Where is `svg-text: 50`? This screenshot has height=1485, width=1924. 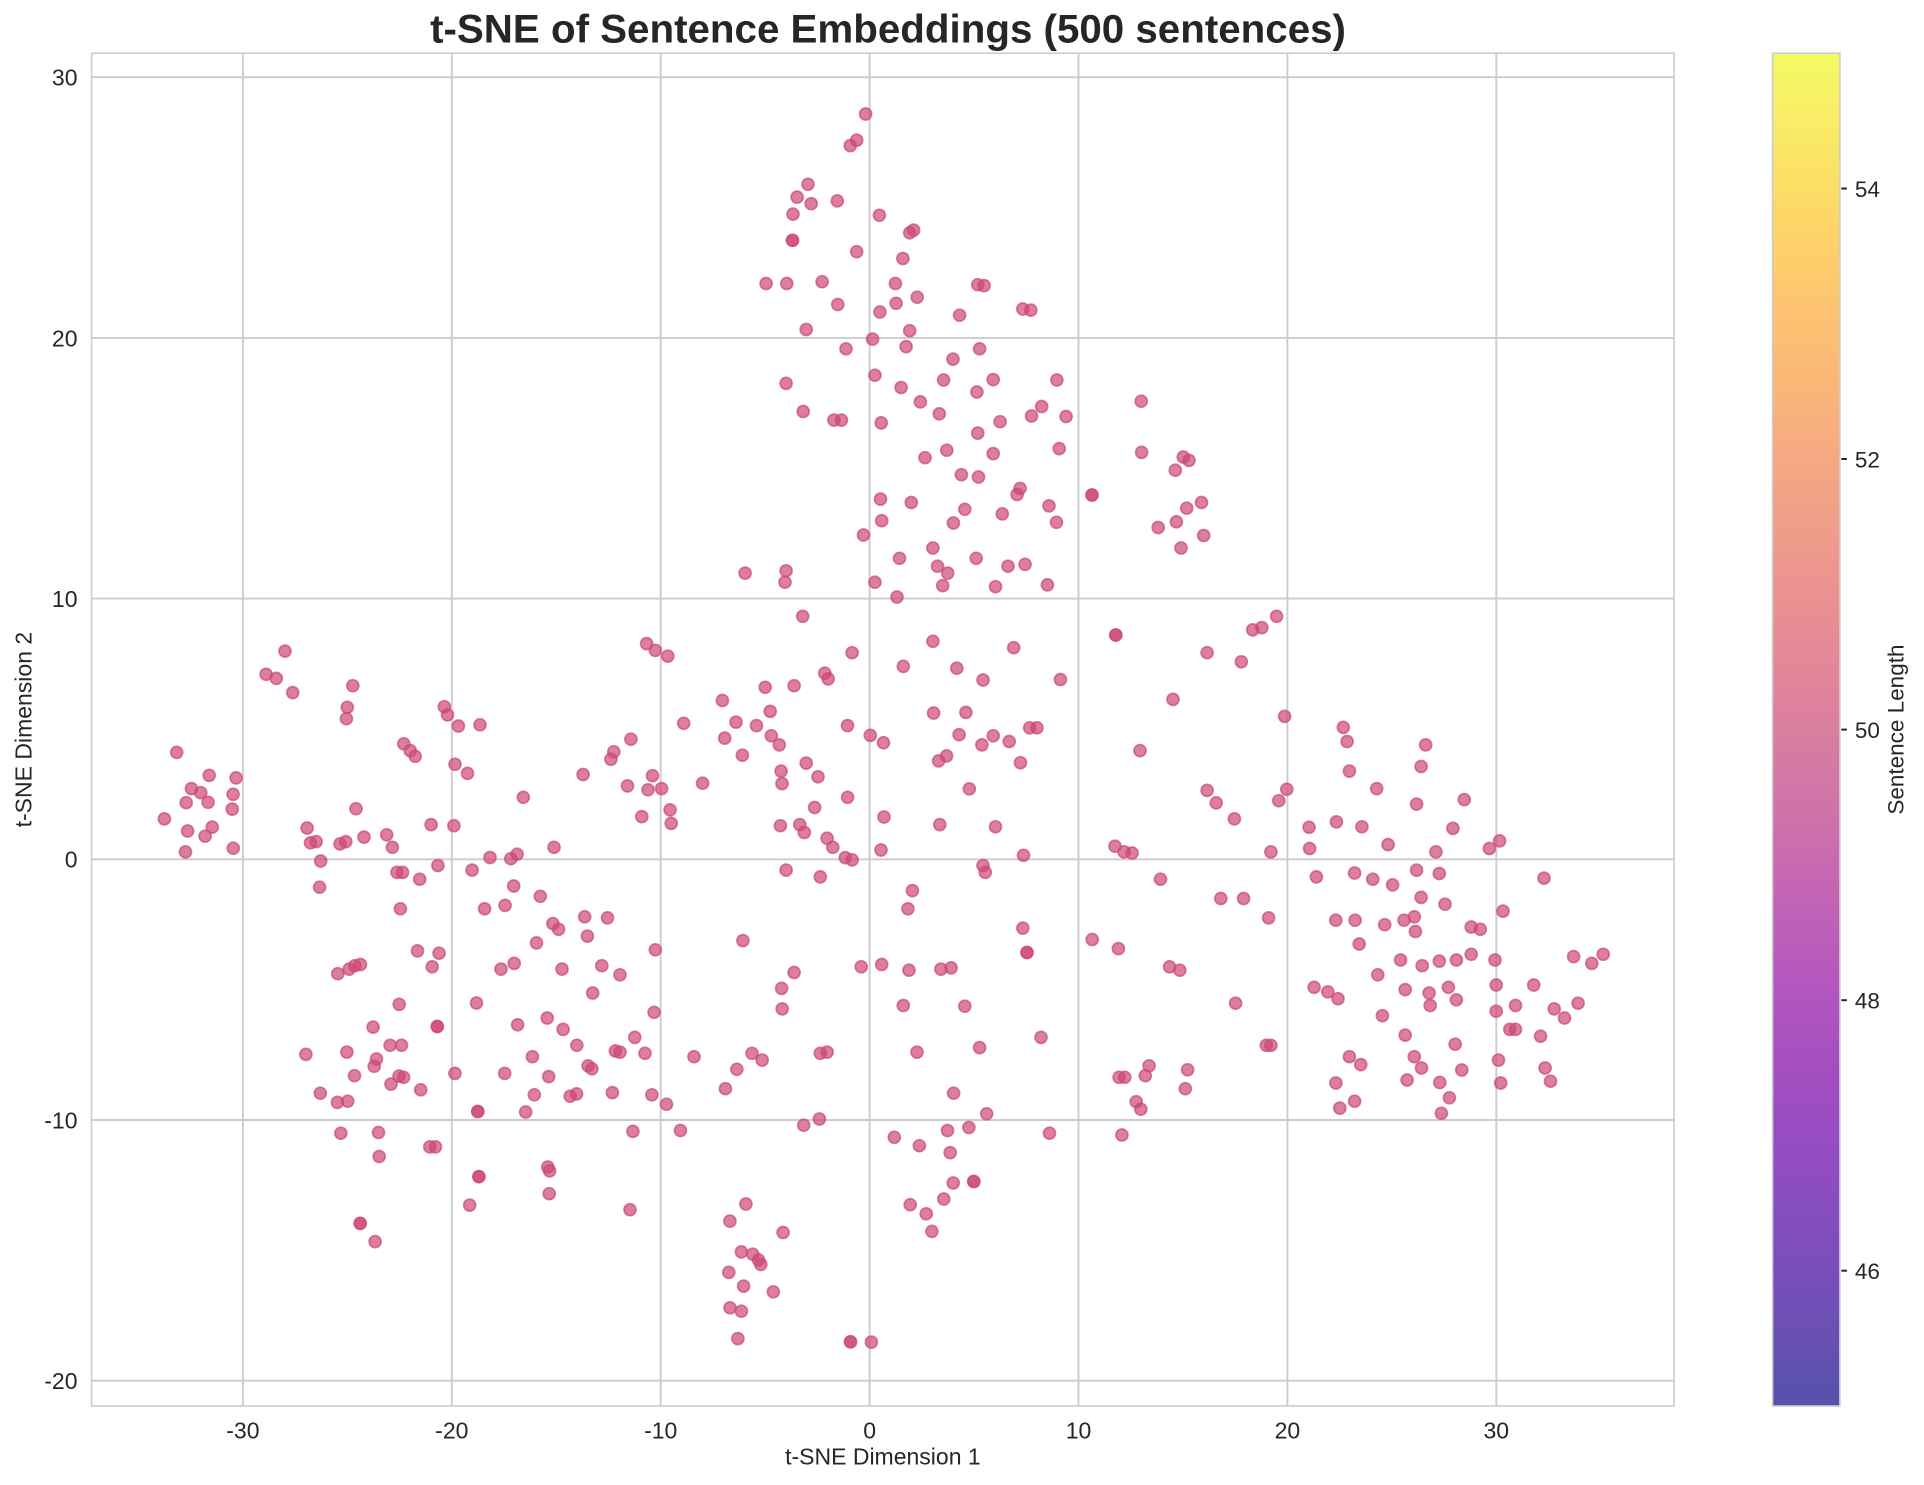
svg-text: 50 is located at coordinates (1867, 730).